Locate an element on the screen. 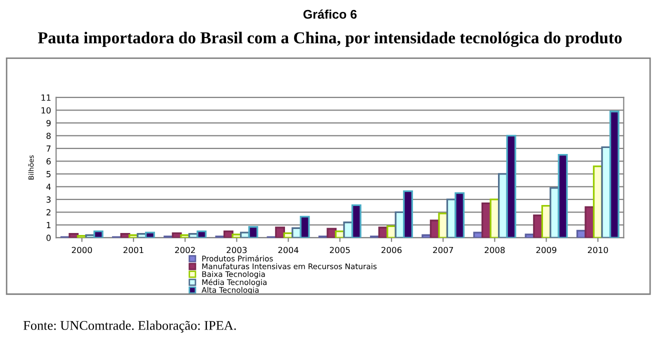 The width and height of the screenshot is (660, 342). x-tick-label: 2008 is located at coordinates (494, 250).